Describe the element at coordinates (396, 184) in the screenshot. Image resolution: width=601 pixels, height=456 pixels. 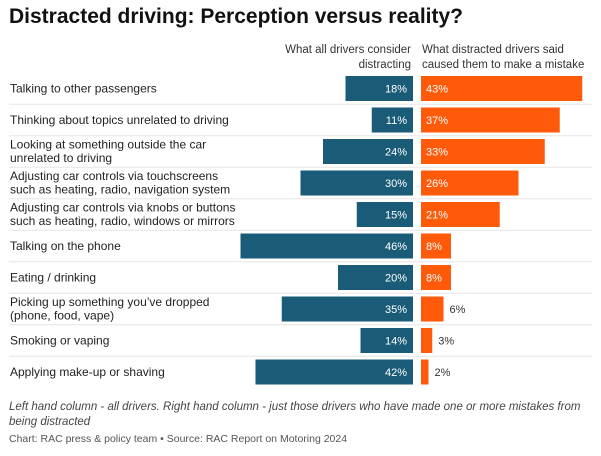
I see `left-value-label: 30%` at that location.